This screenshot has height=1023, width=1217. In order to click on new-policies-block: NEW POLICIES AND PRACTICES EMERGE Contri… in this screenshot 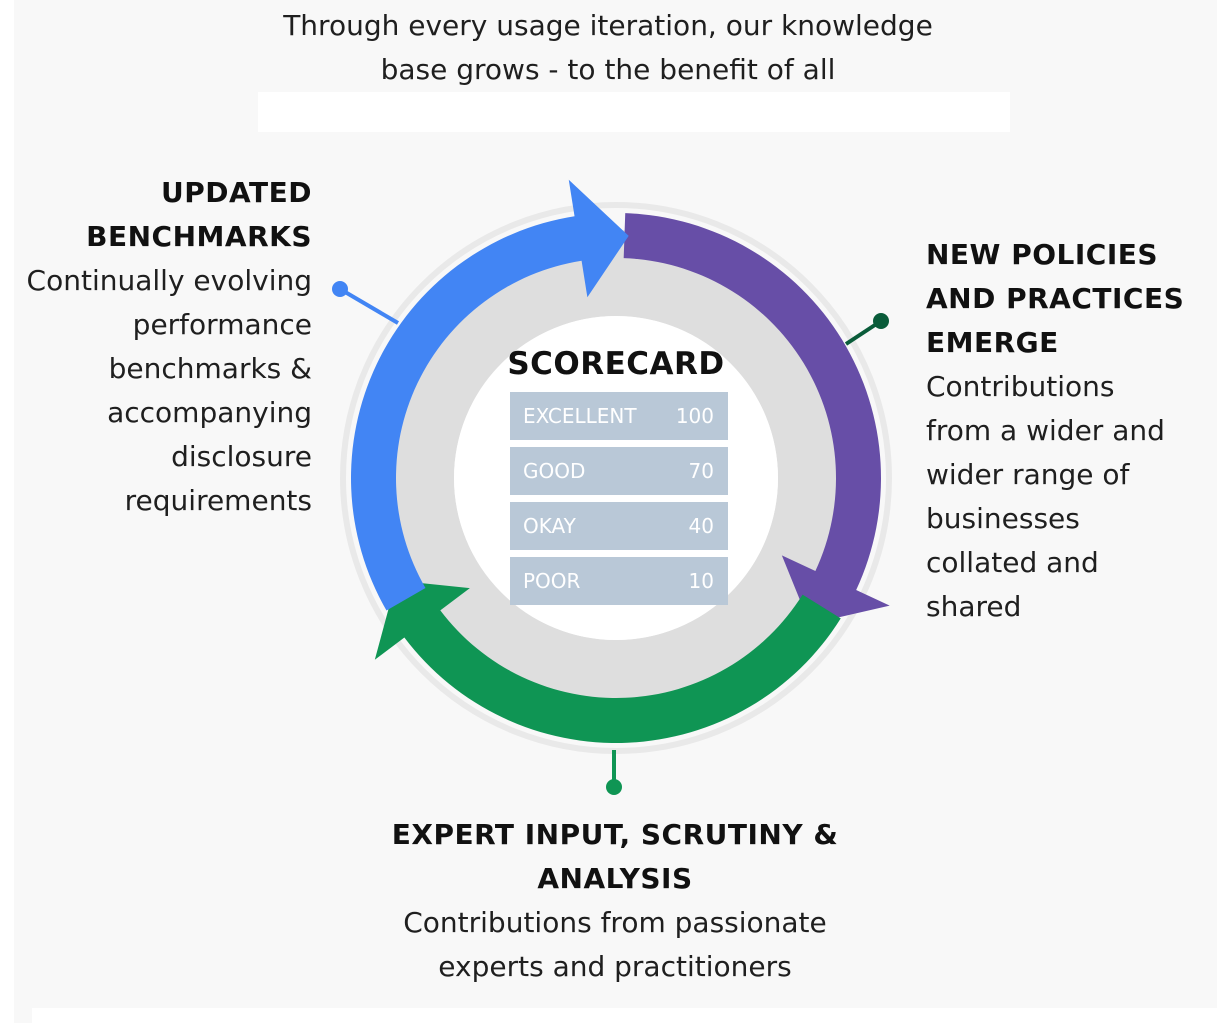, I will do `click(1071, 431)`.